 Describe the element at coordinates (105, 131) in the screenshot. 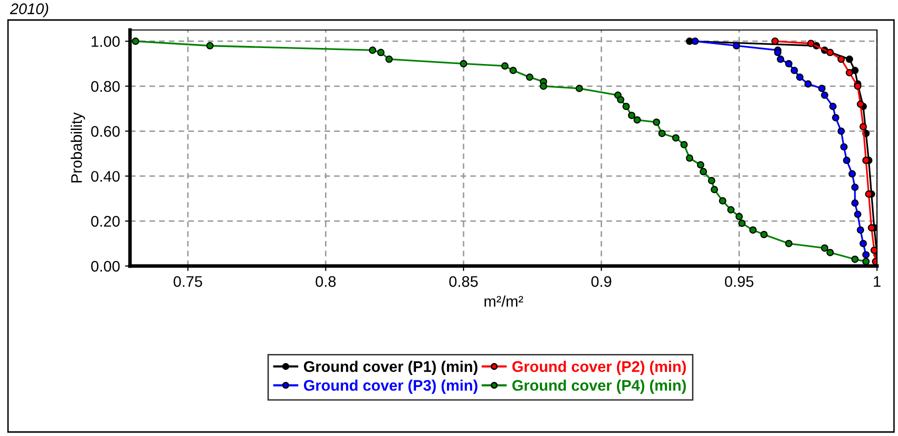

I see `y-tick-label: 0.60` at that location.